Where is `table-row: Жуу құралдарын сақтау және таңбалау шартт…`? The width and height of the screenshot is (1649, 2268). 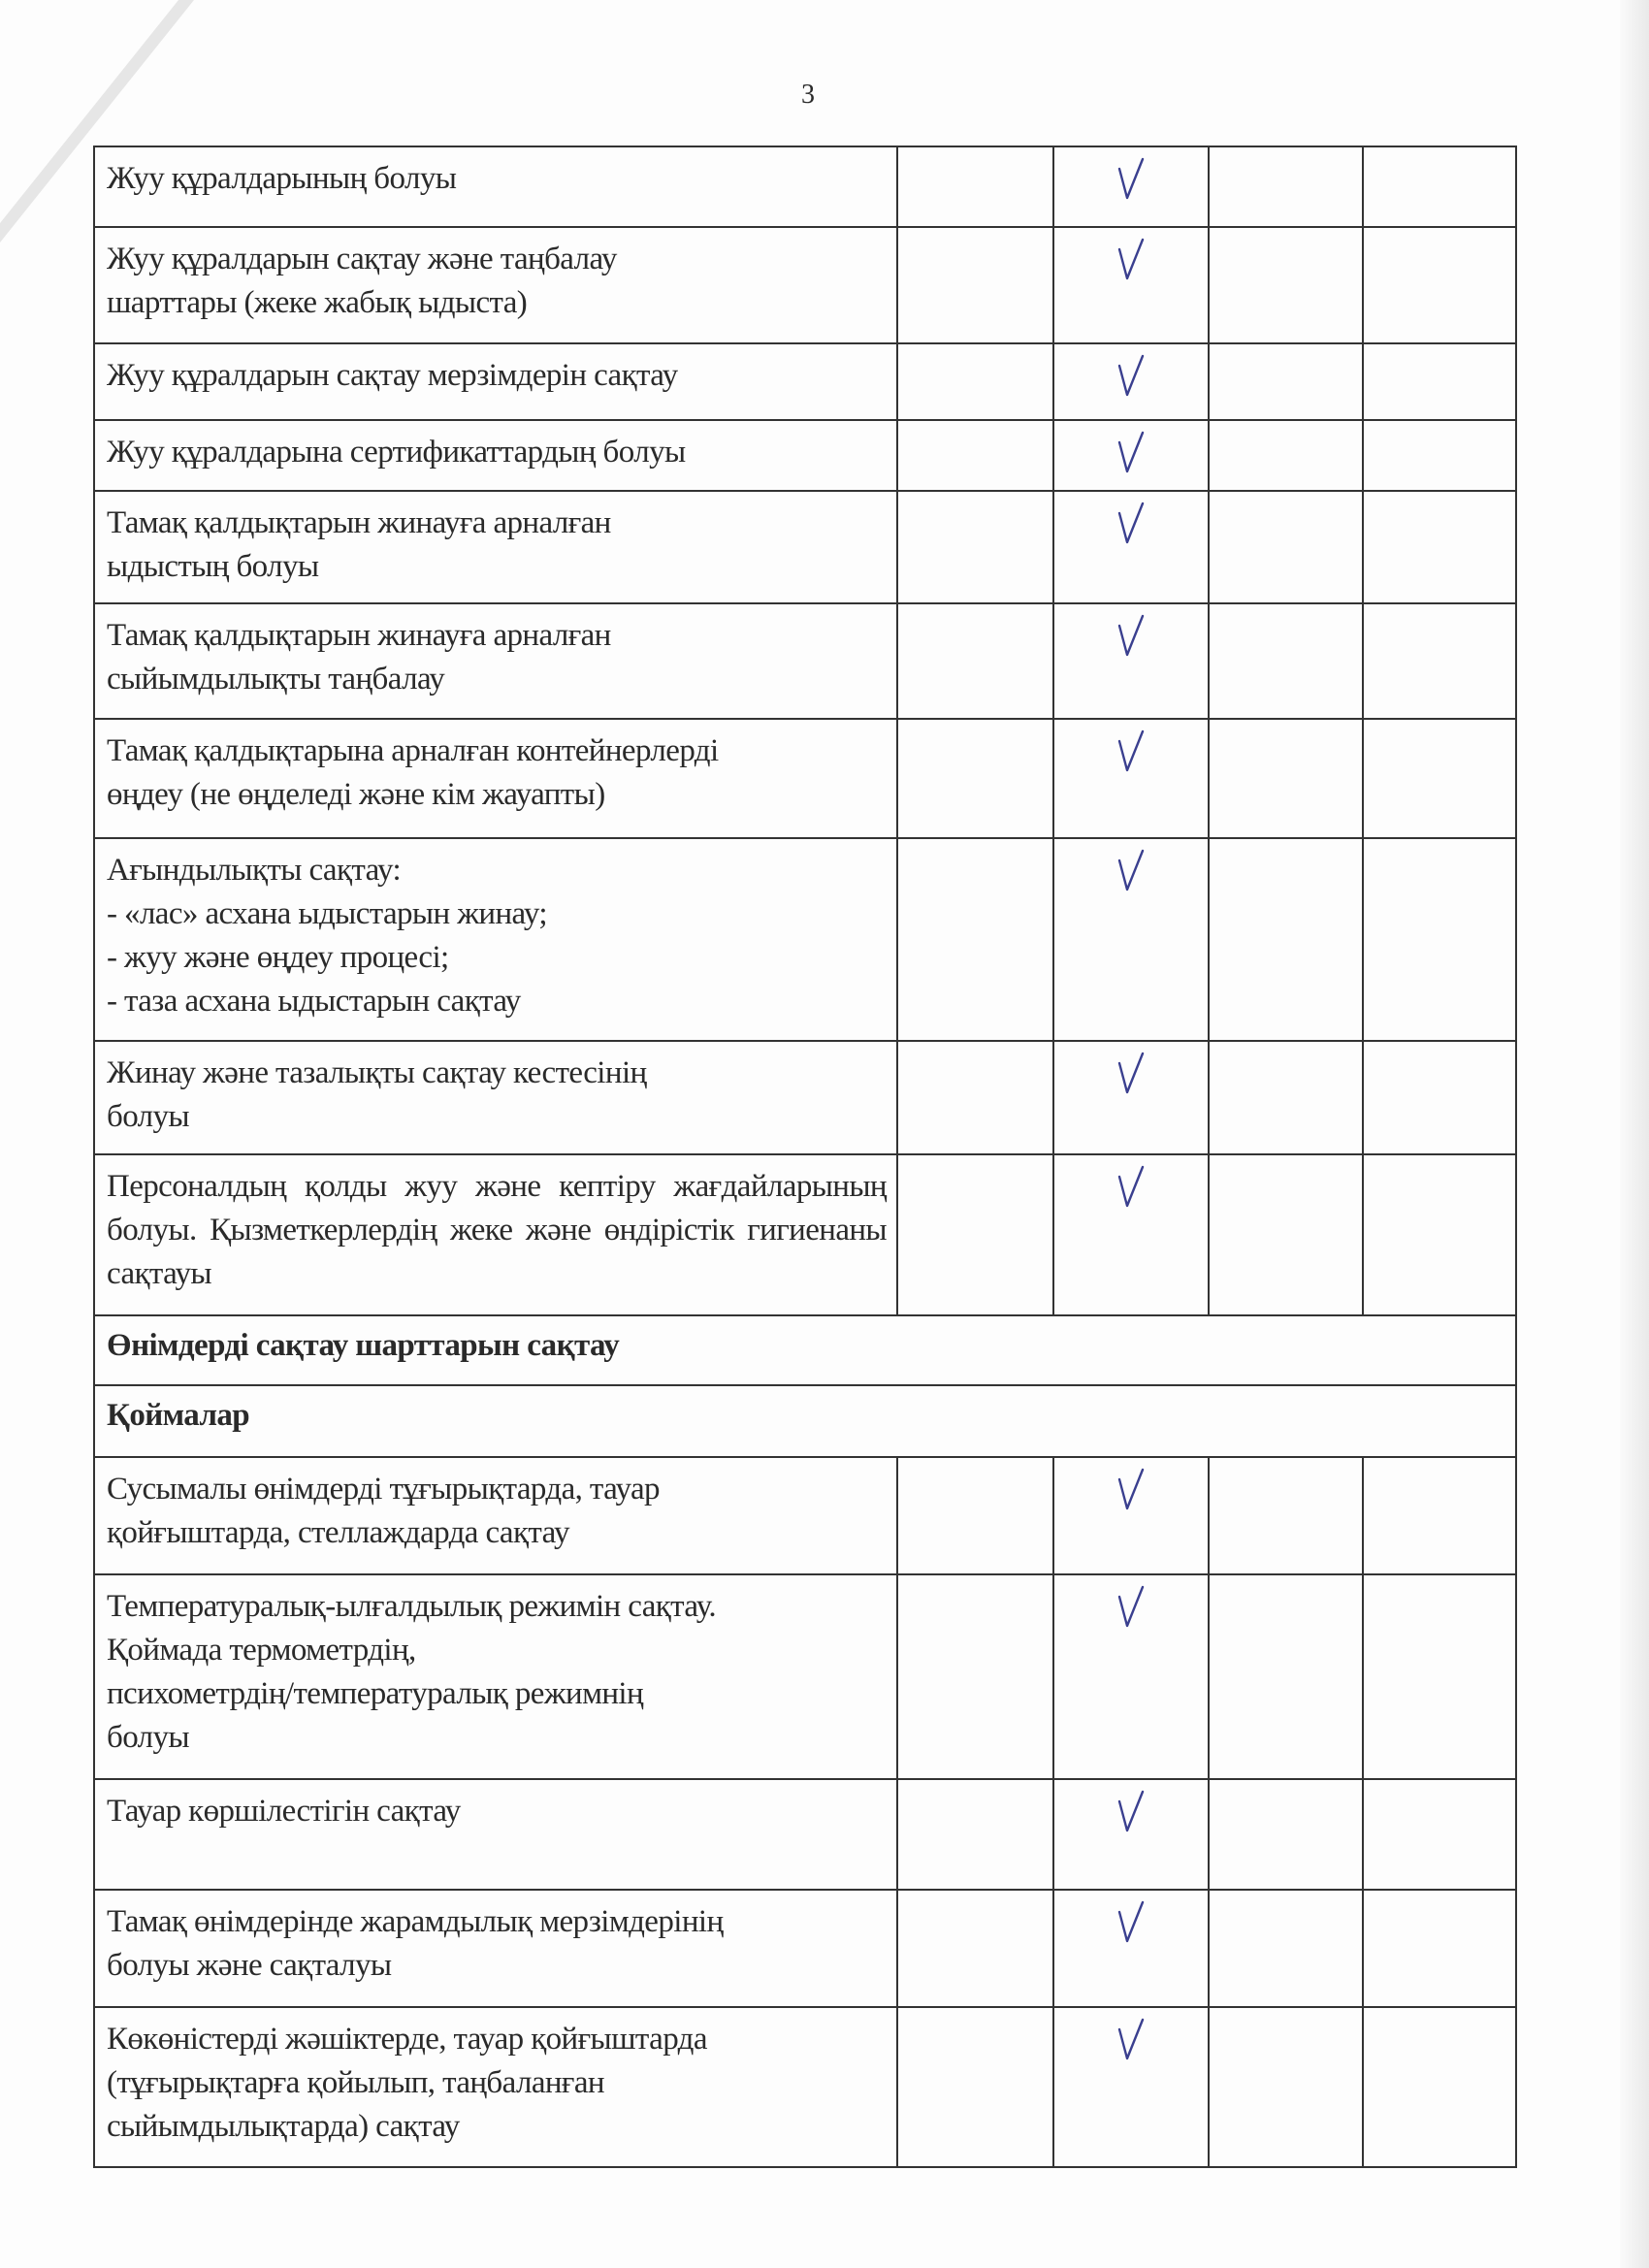
table-row: Жуу құралдарын сақтау және таңбалау шартт… is located at coordinates (805, 285).